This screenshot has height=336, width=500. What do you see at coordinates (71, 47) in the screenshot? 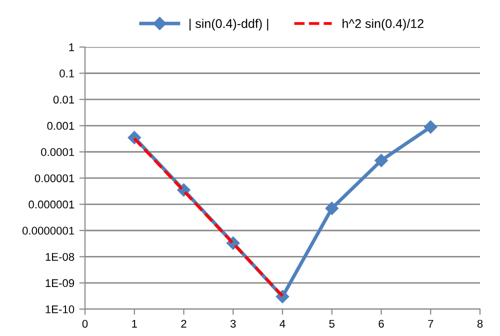
I see `y-tick-label: 1` at bounding box center [71, 47].